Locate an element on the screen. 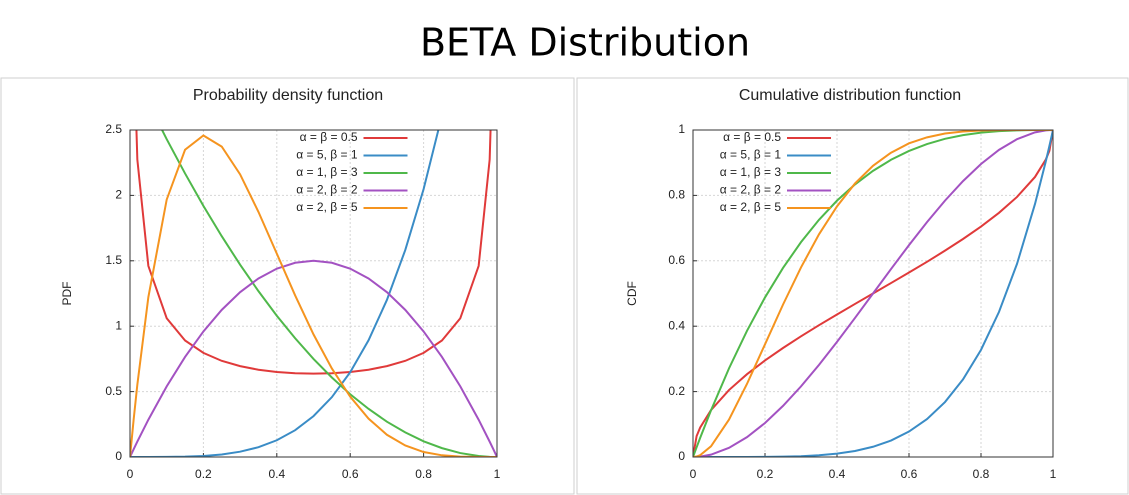  main-title: BETA Distribution is located at coordinates (585, 43).